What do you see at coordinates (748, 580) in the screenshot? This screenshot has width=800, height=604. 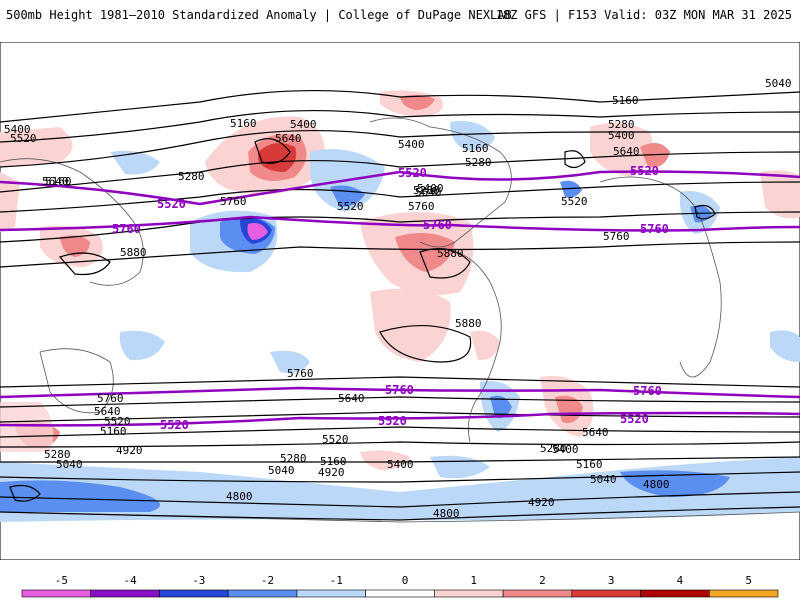 I see `colorbar-tick-label: 5` at bounding box center [748, 580].